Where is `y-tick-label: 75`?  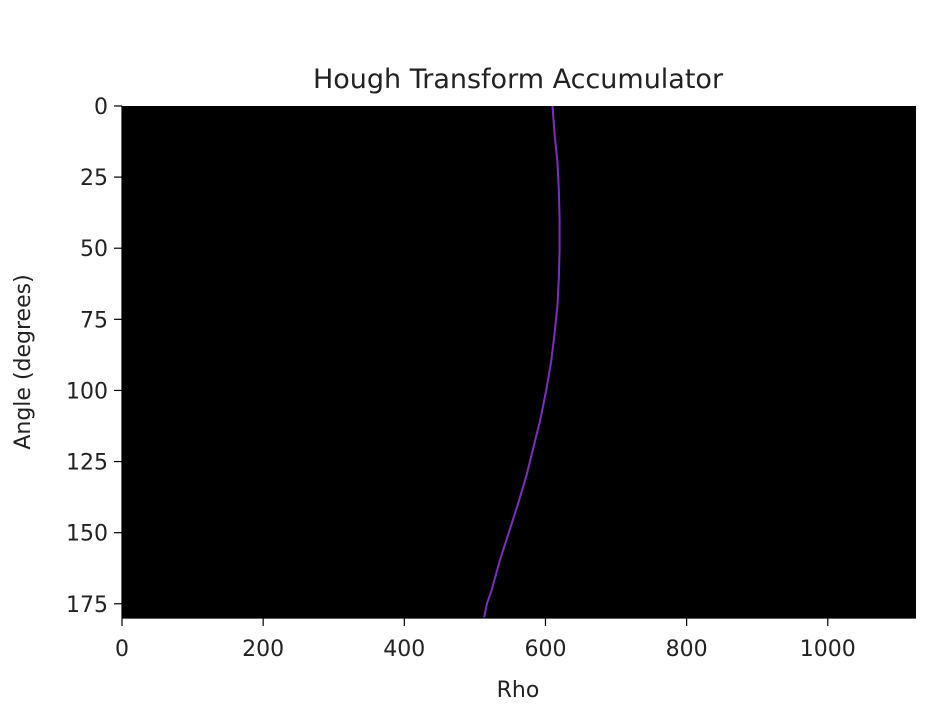 y-tick-label: 75 is located at coordinates (94, 320).